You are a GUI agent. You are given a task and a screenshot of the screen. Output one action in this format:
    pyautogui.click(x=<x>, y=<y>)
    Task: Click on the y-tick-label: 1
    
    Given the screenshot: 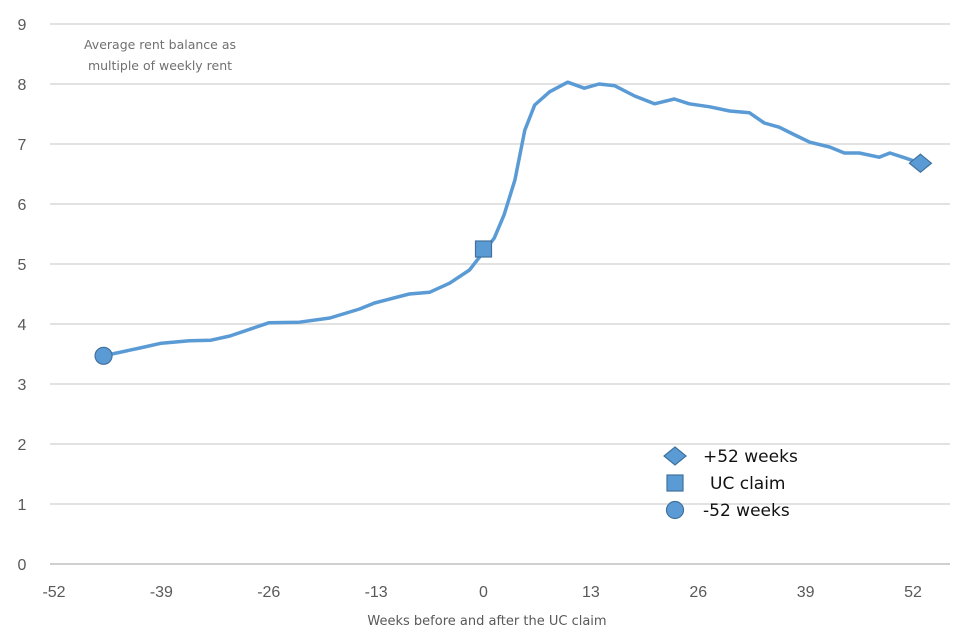 What is the action you would take?
    pyautogui.click(x=22, y=505)
    